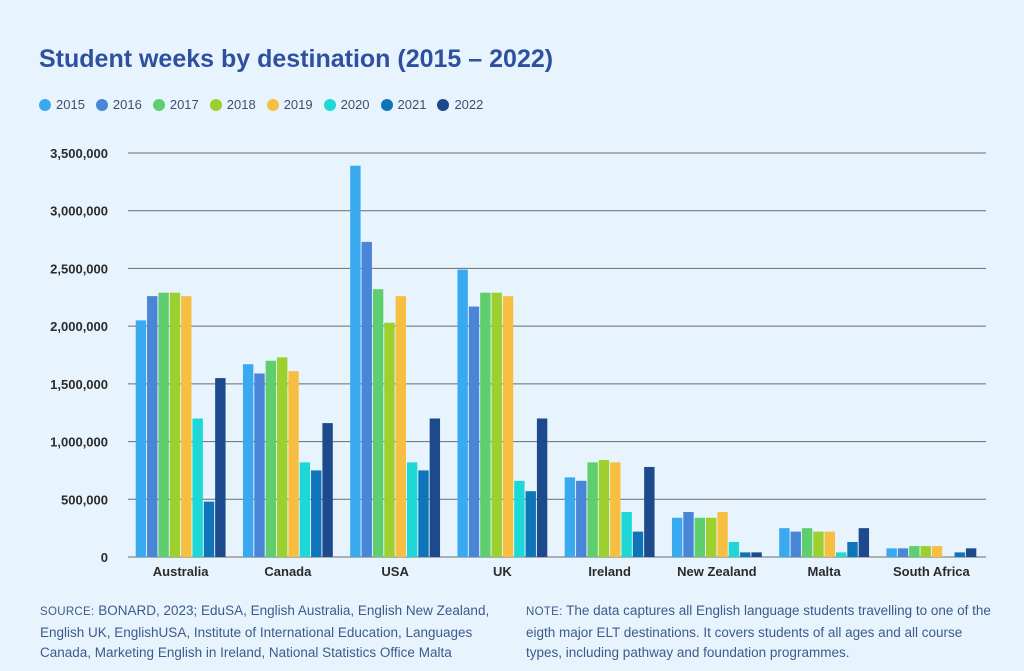  Describe the element at coordinates (688, 534) in the screenshot. I see `bar-new-zealand-2016` at that location.